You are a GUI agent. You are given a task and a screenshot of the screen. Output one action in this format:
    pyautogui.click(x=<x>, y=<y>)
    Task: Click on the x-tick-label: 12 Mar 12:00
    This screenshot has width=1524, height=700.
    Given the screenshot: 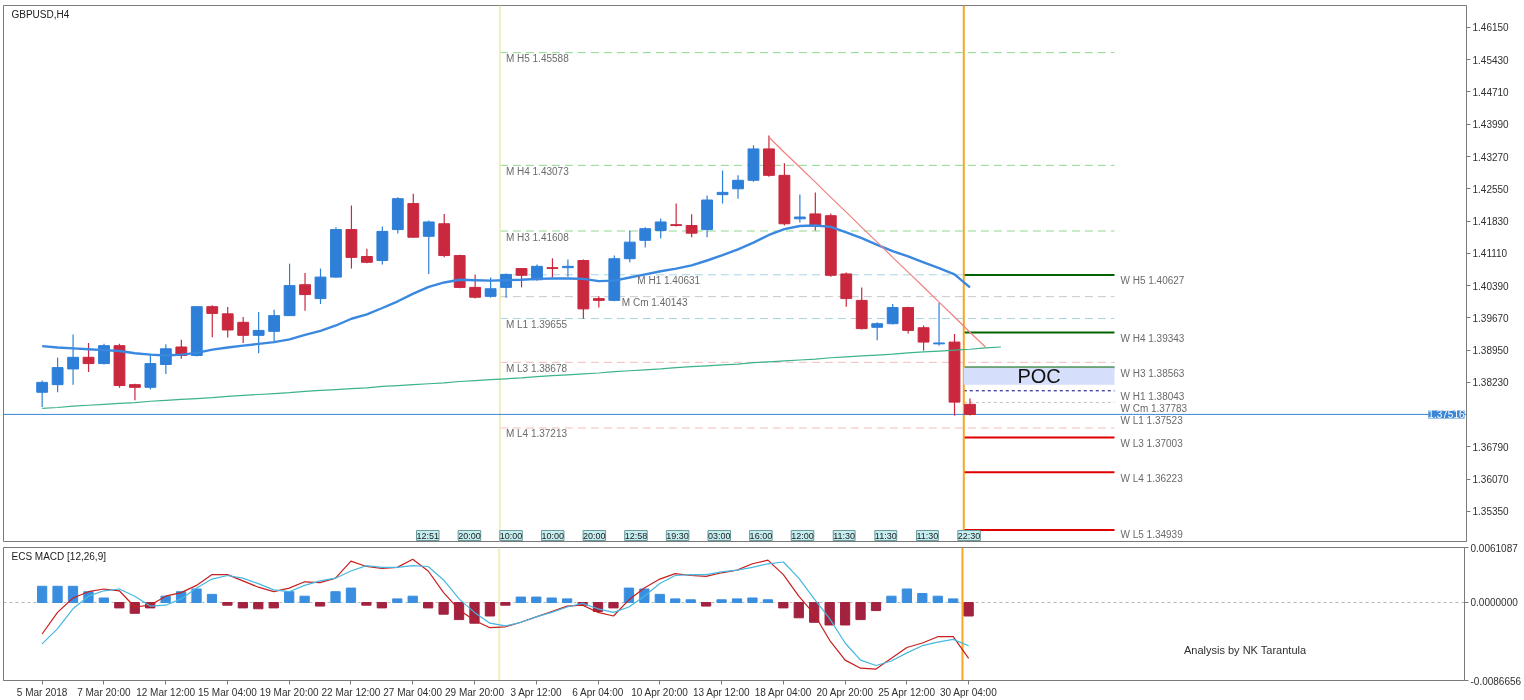 What is the action you would take?
    pyautogui.click(x=166, y=692)
    